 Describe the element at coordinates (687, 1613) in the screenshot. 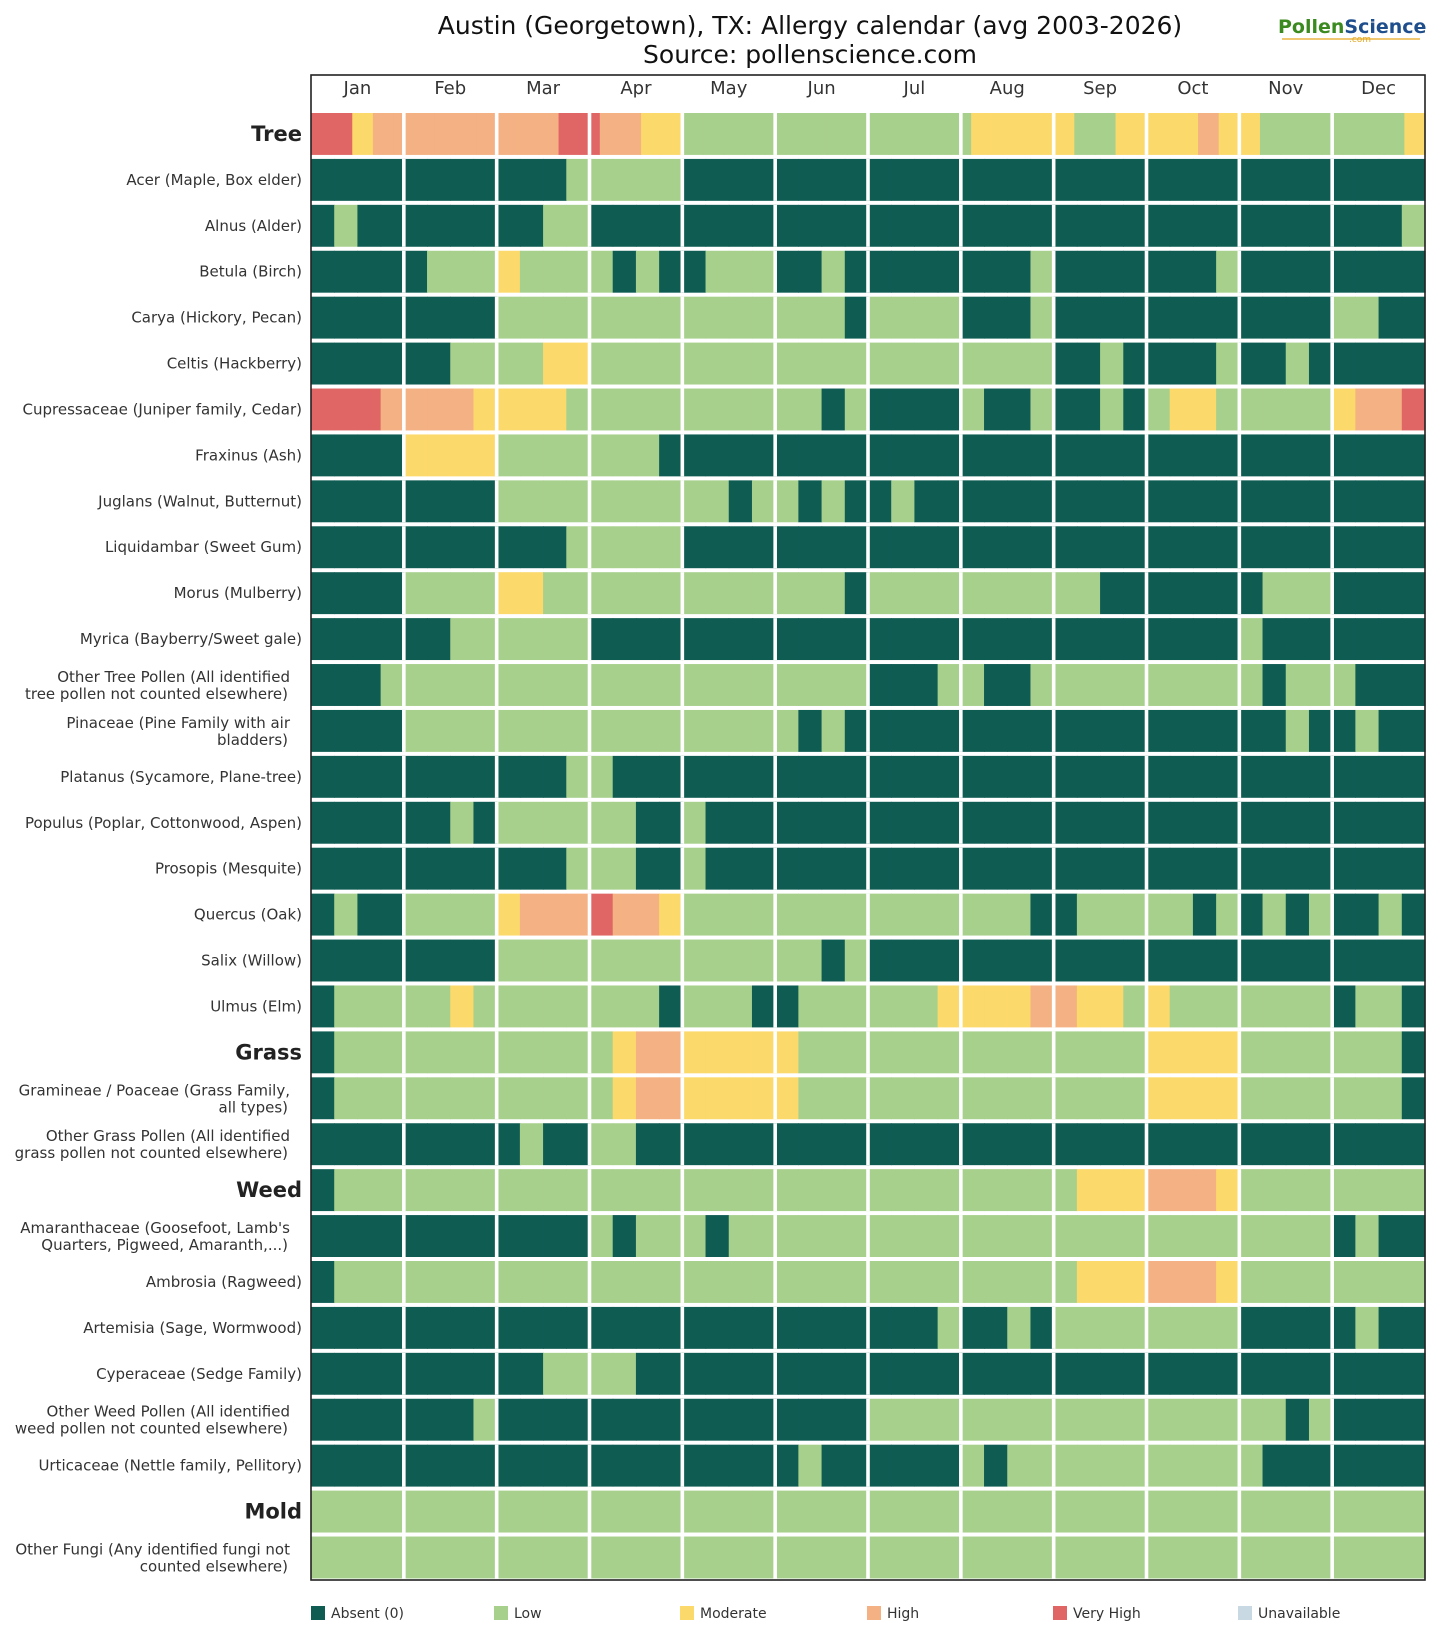

I see `legend-swatch` at that location.